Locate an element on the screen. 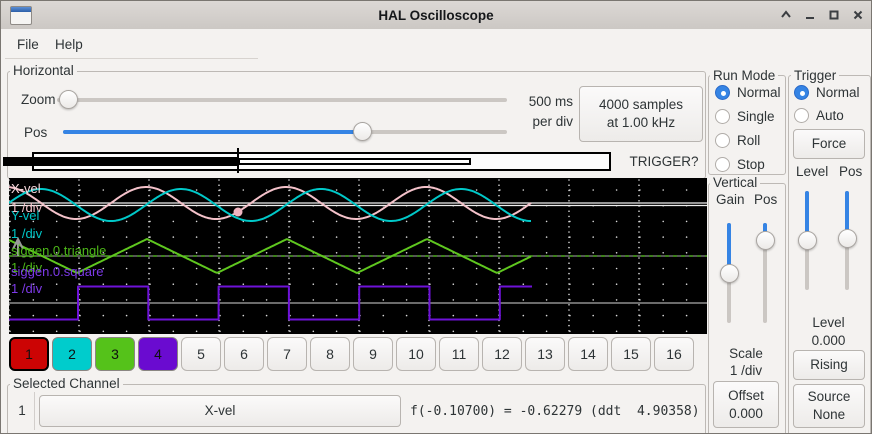 The width and height of the screenshot is (872, 434). close-icon is located at coordinates (858, 15).